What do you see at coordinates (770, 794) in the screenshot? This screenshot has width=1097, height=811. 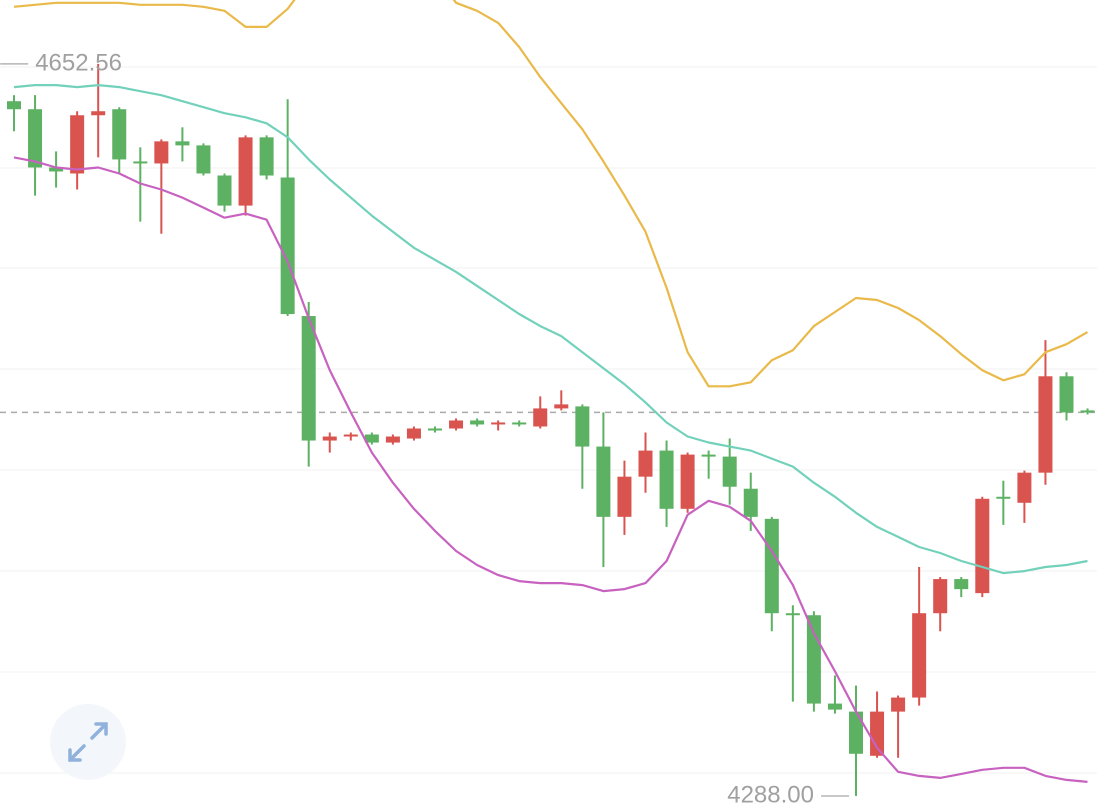 I see `min-label: 4288.00` at bounding box center [770, 794].